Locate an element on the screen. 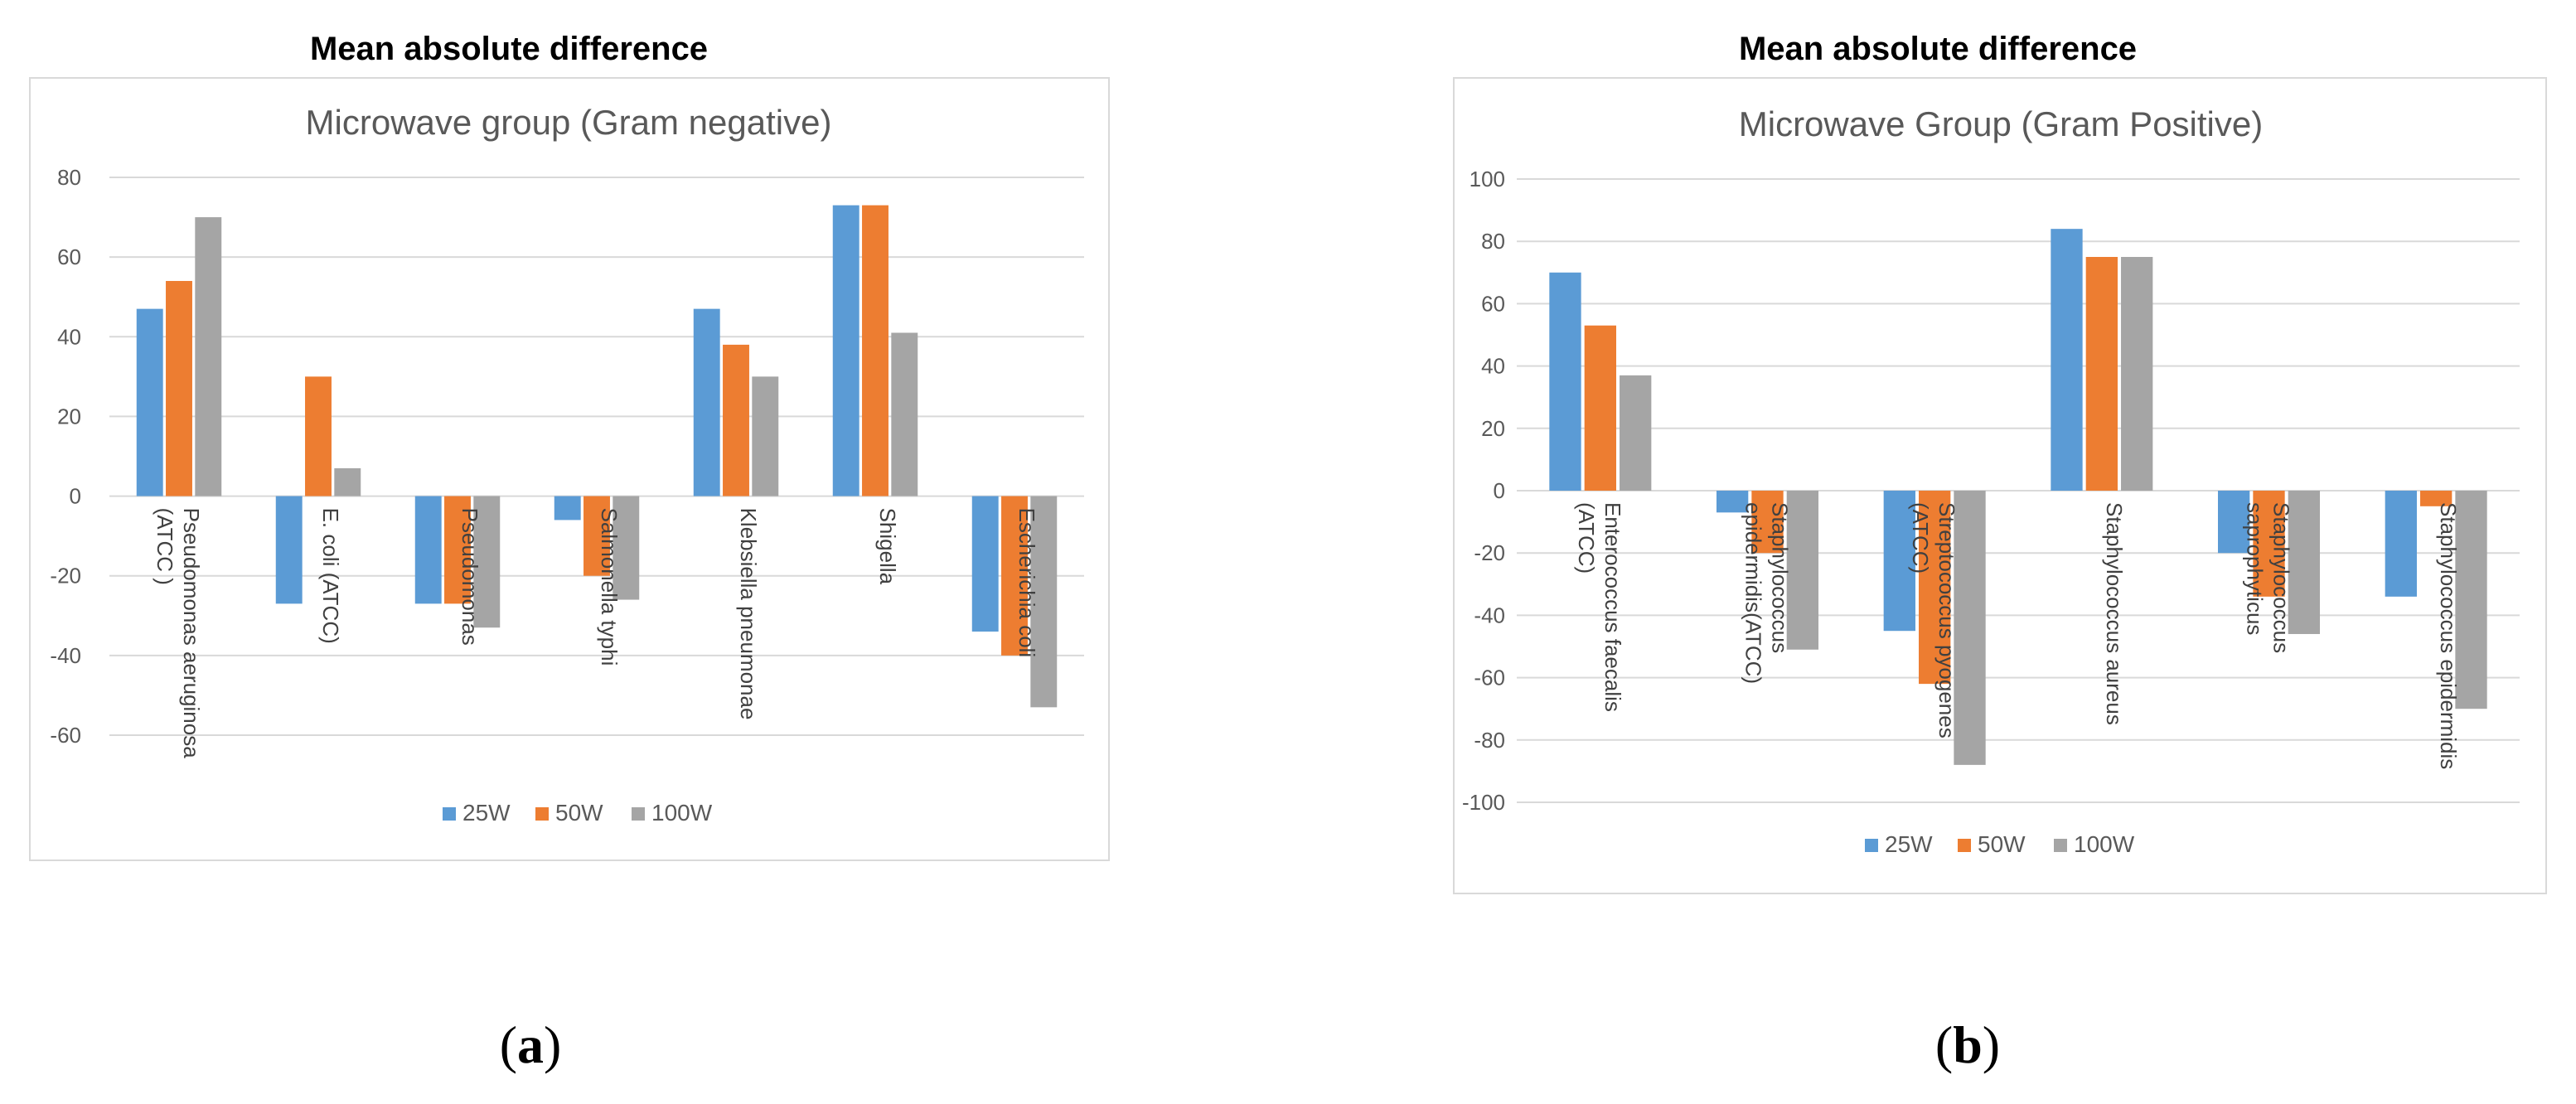 The image size is (2576, 1104). category-label-line: (ATCC ) is located at coordinates (165, 546).